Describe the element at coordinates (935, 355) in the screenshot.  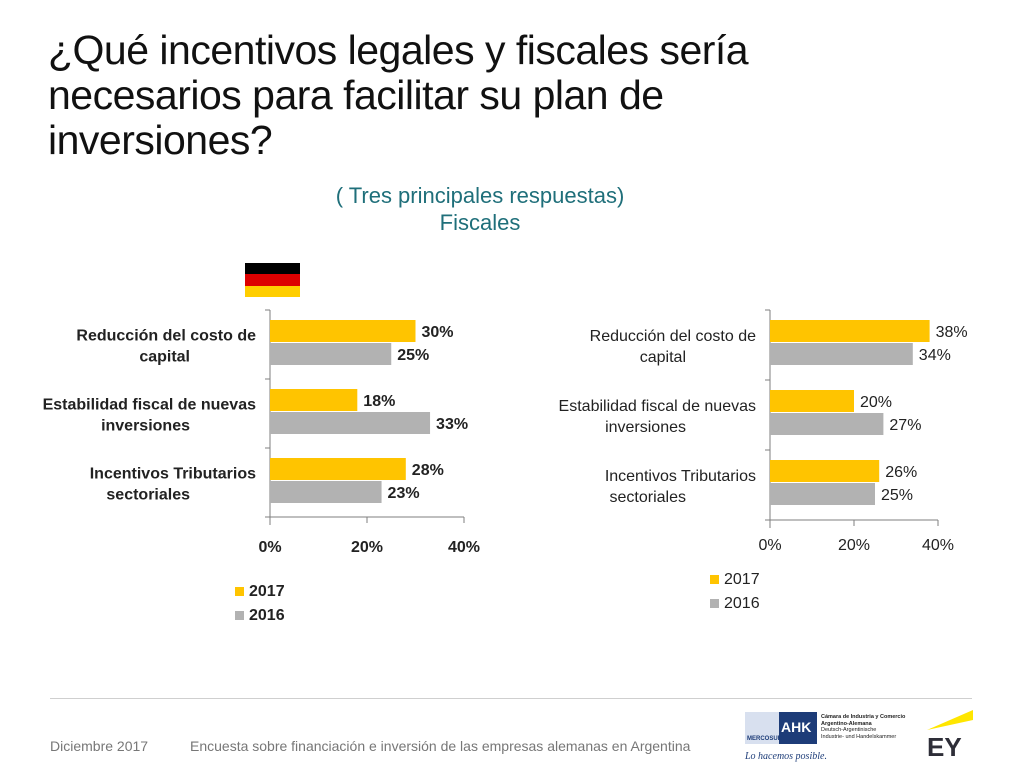
I see `data-label-2016: 34%` at that location.